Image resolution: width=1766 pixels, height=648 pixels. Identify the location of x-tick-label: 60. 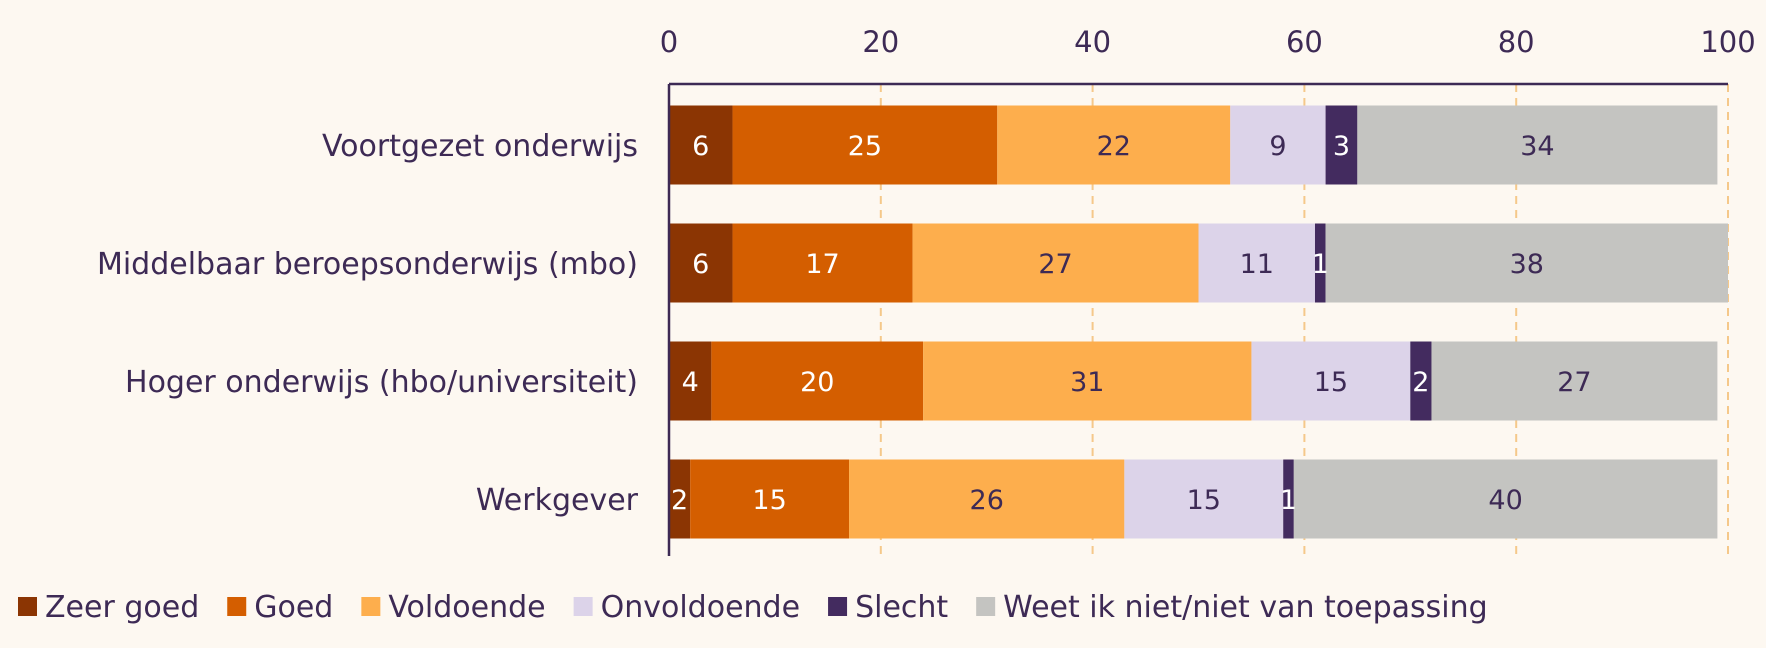
(1304, 42).